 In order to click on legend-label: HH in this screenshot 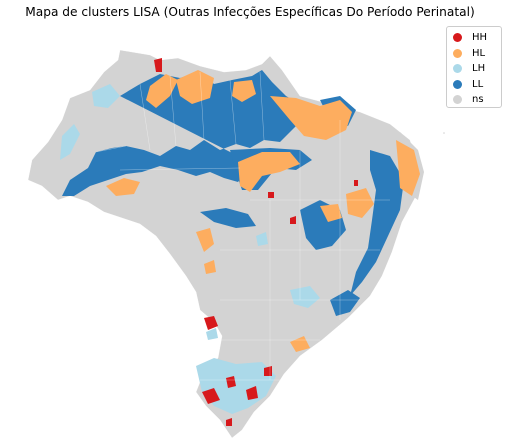, I will do `click(480, 38)`.